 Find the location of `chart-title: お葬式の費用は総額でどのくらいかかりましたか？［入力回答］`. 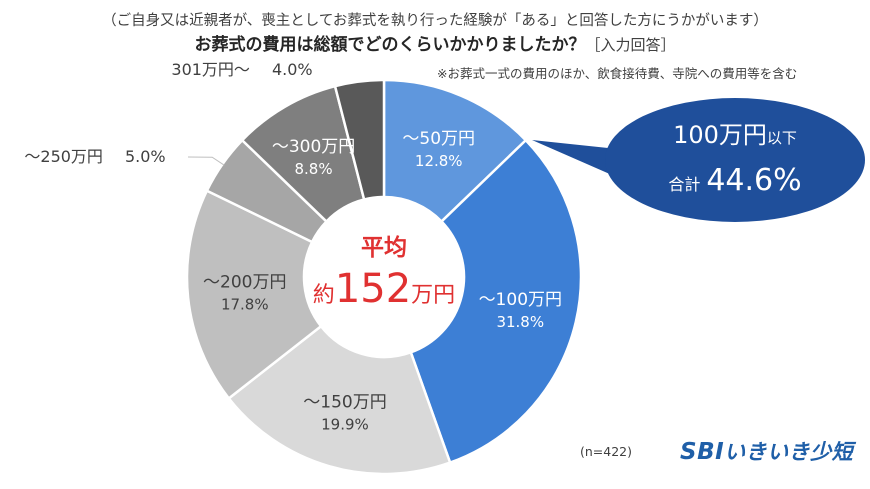

chart-title: お葬式の費用は総額でどのくらいかかりましたか？［入力回答］ is located at coordinates (435, 42).